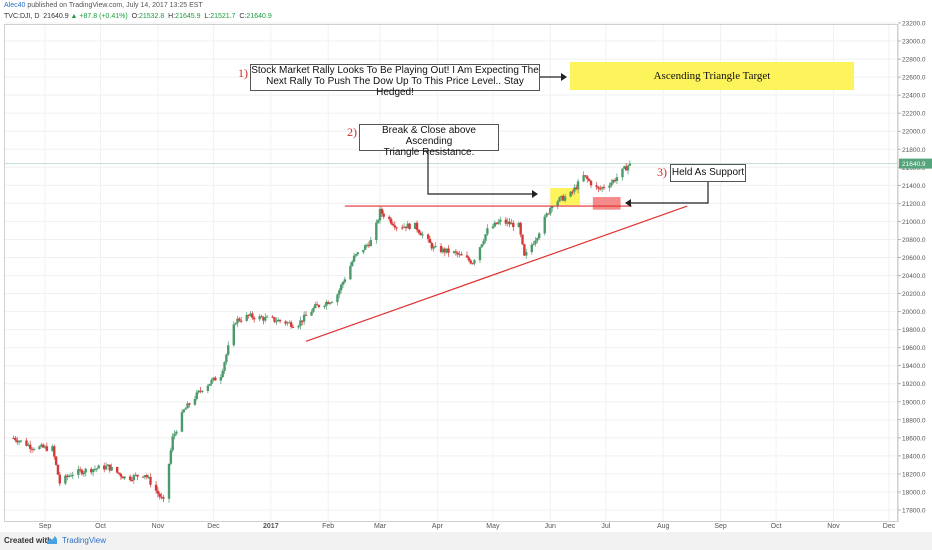 The image size is (932, 550). What do you see at coordinates (84, 540) in the screenshot?
I see `tradingview-brand: TradingView` at bounding box center [84, 540].